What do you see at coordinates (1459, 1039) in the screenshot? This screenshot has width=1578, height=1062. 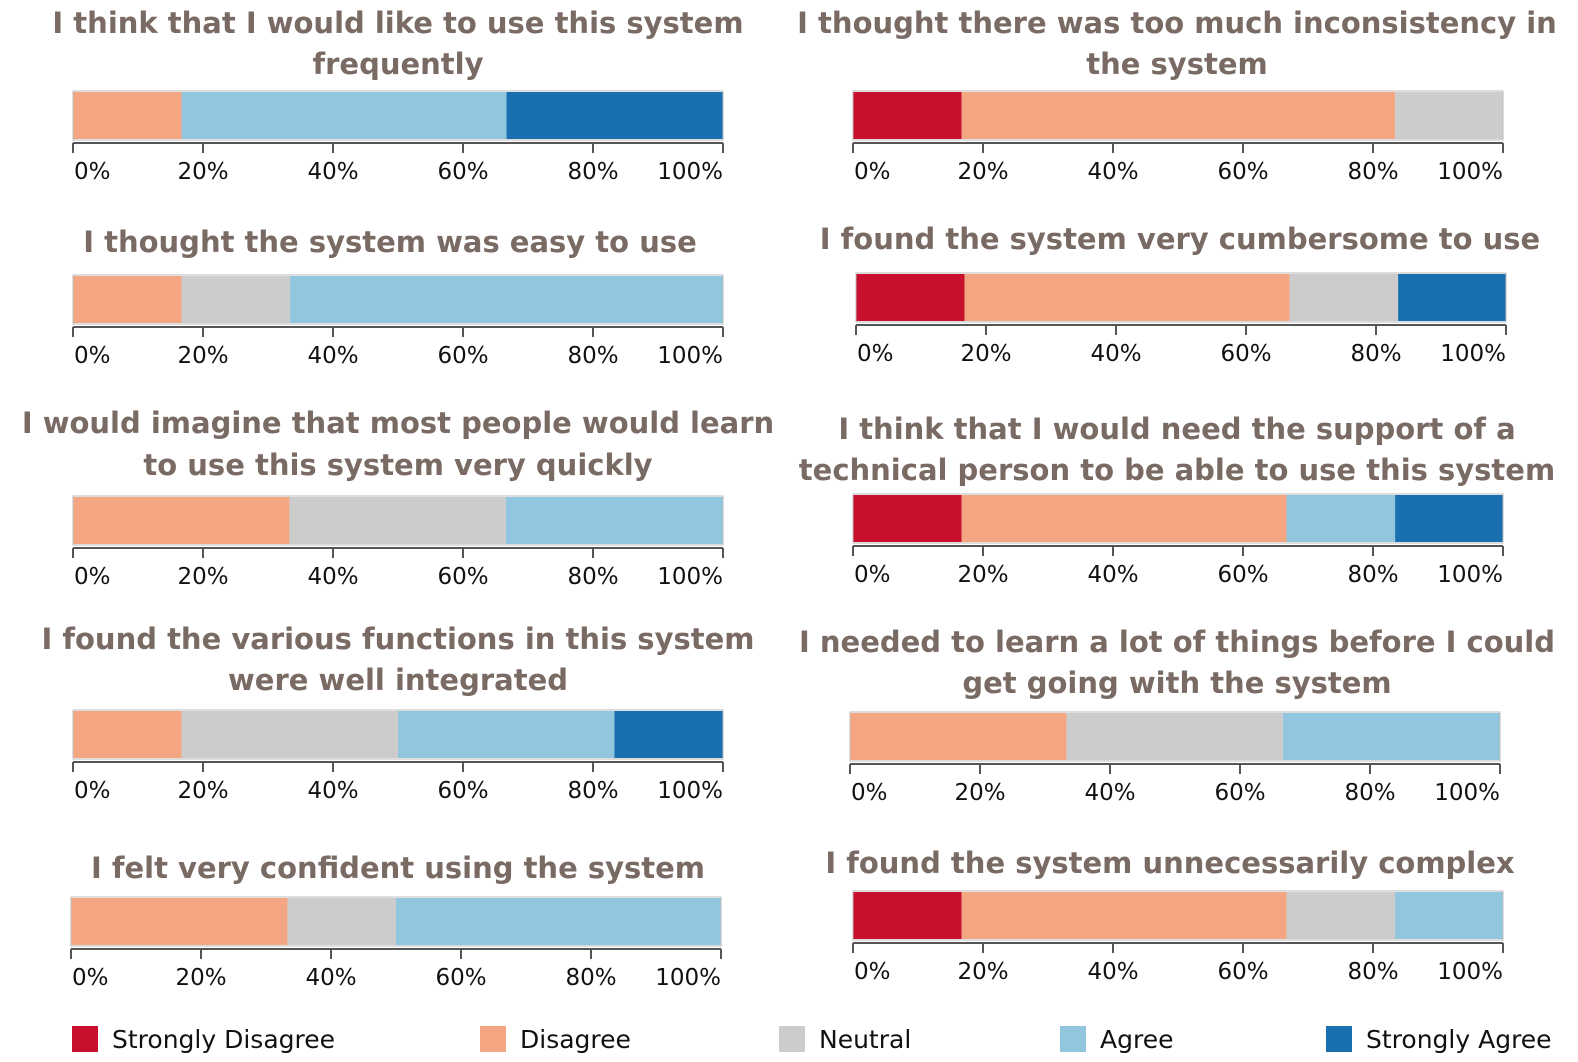 I see `legend-label: Strongly Agree` at bounding box center [1459, 1039].